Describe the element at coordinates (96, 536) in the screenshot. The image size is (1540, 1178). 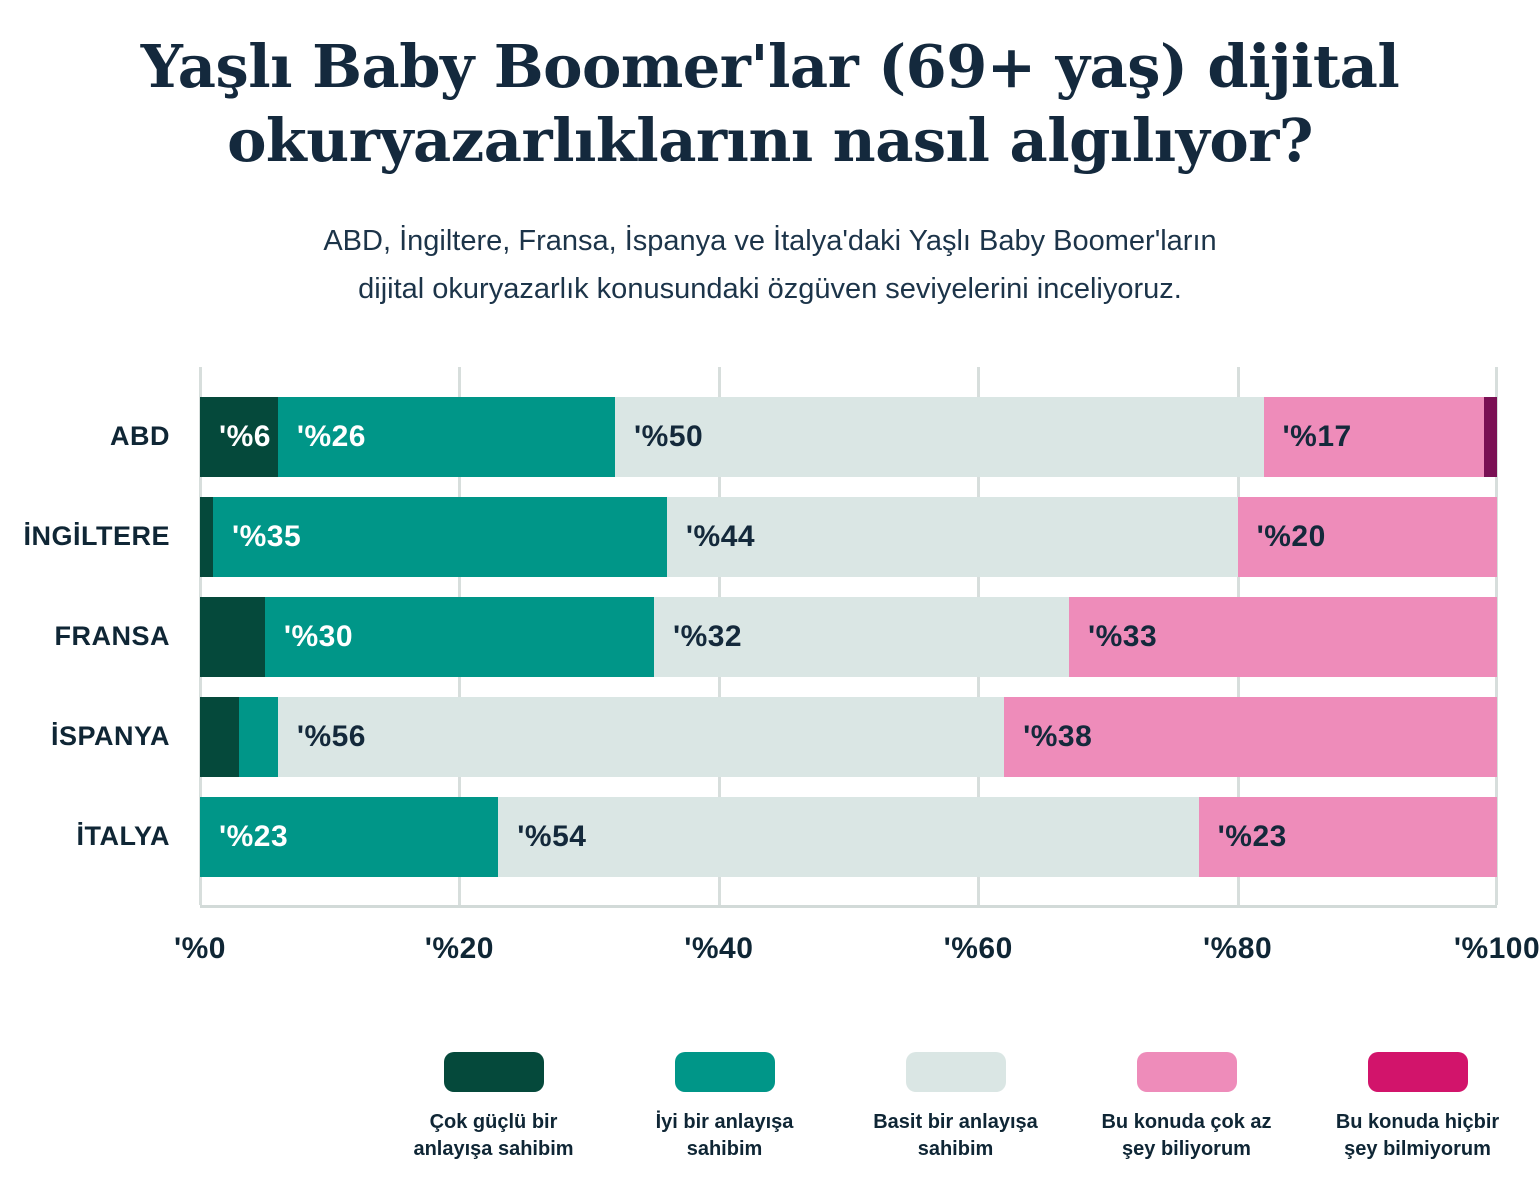
I see `category-label: İNGİLTERE` at that location.